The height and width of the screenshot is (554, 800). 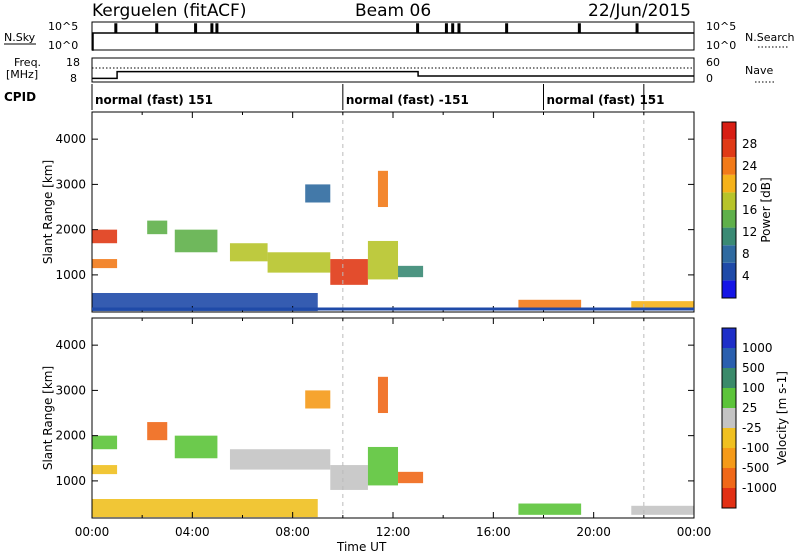 What do you see at coordinates (749, 408) in the screenshot?
I see `colorbar-tick-label: 25` at bounding box center [749, 408].